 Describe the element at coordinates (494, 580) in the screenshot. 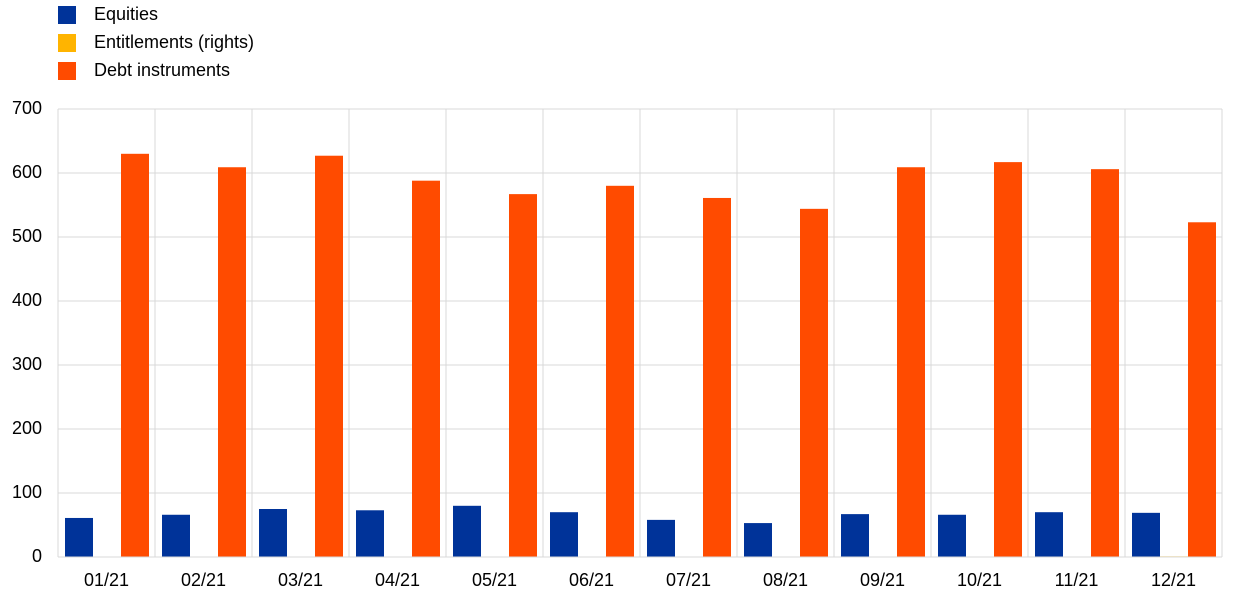

I see `x-tick-label: 05/21` at that location.